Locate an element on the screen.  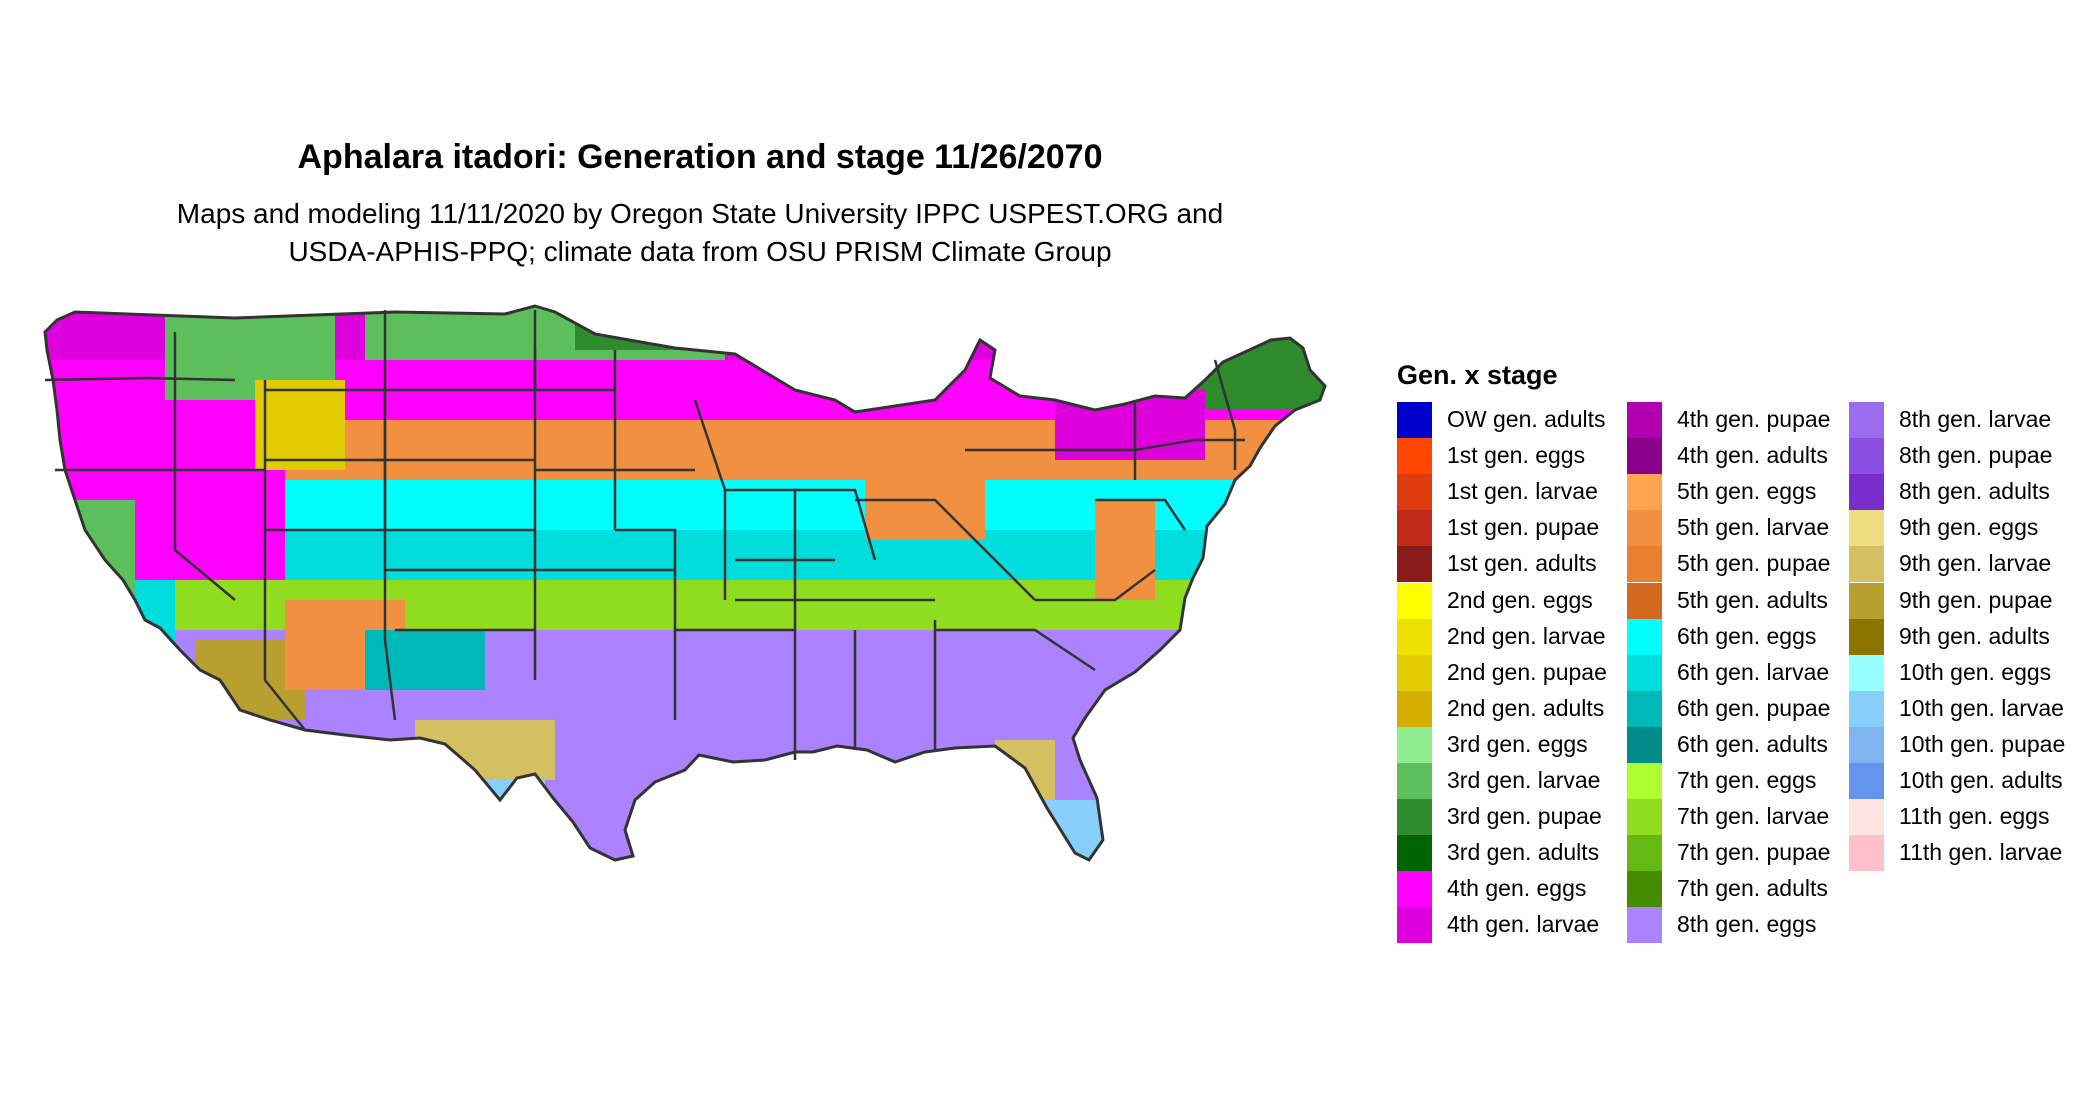
legend-label: 10th gen. pupae is located at coordinates (1982, 743).